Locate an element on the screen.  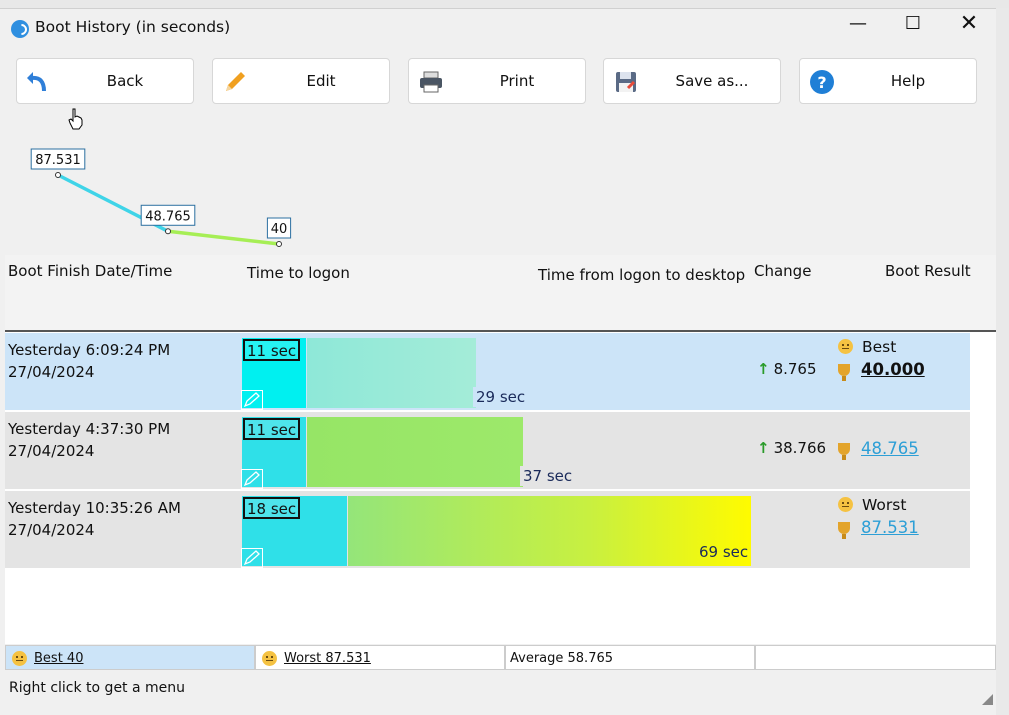
close-button: ✕ is located at coordinates (969, 23).